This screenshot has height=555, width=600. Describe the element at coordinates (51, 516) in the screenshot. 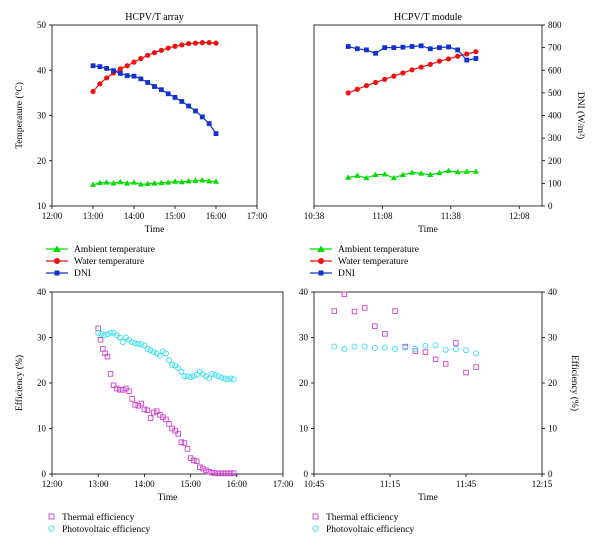

I see `open-square-marker-icon` at that location.